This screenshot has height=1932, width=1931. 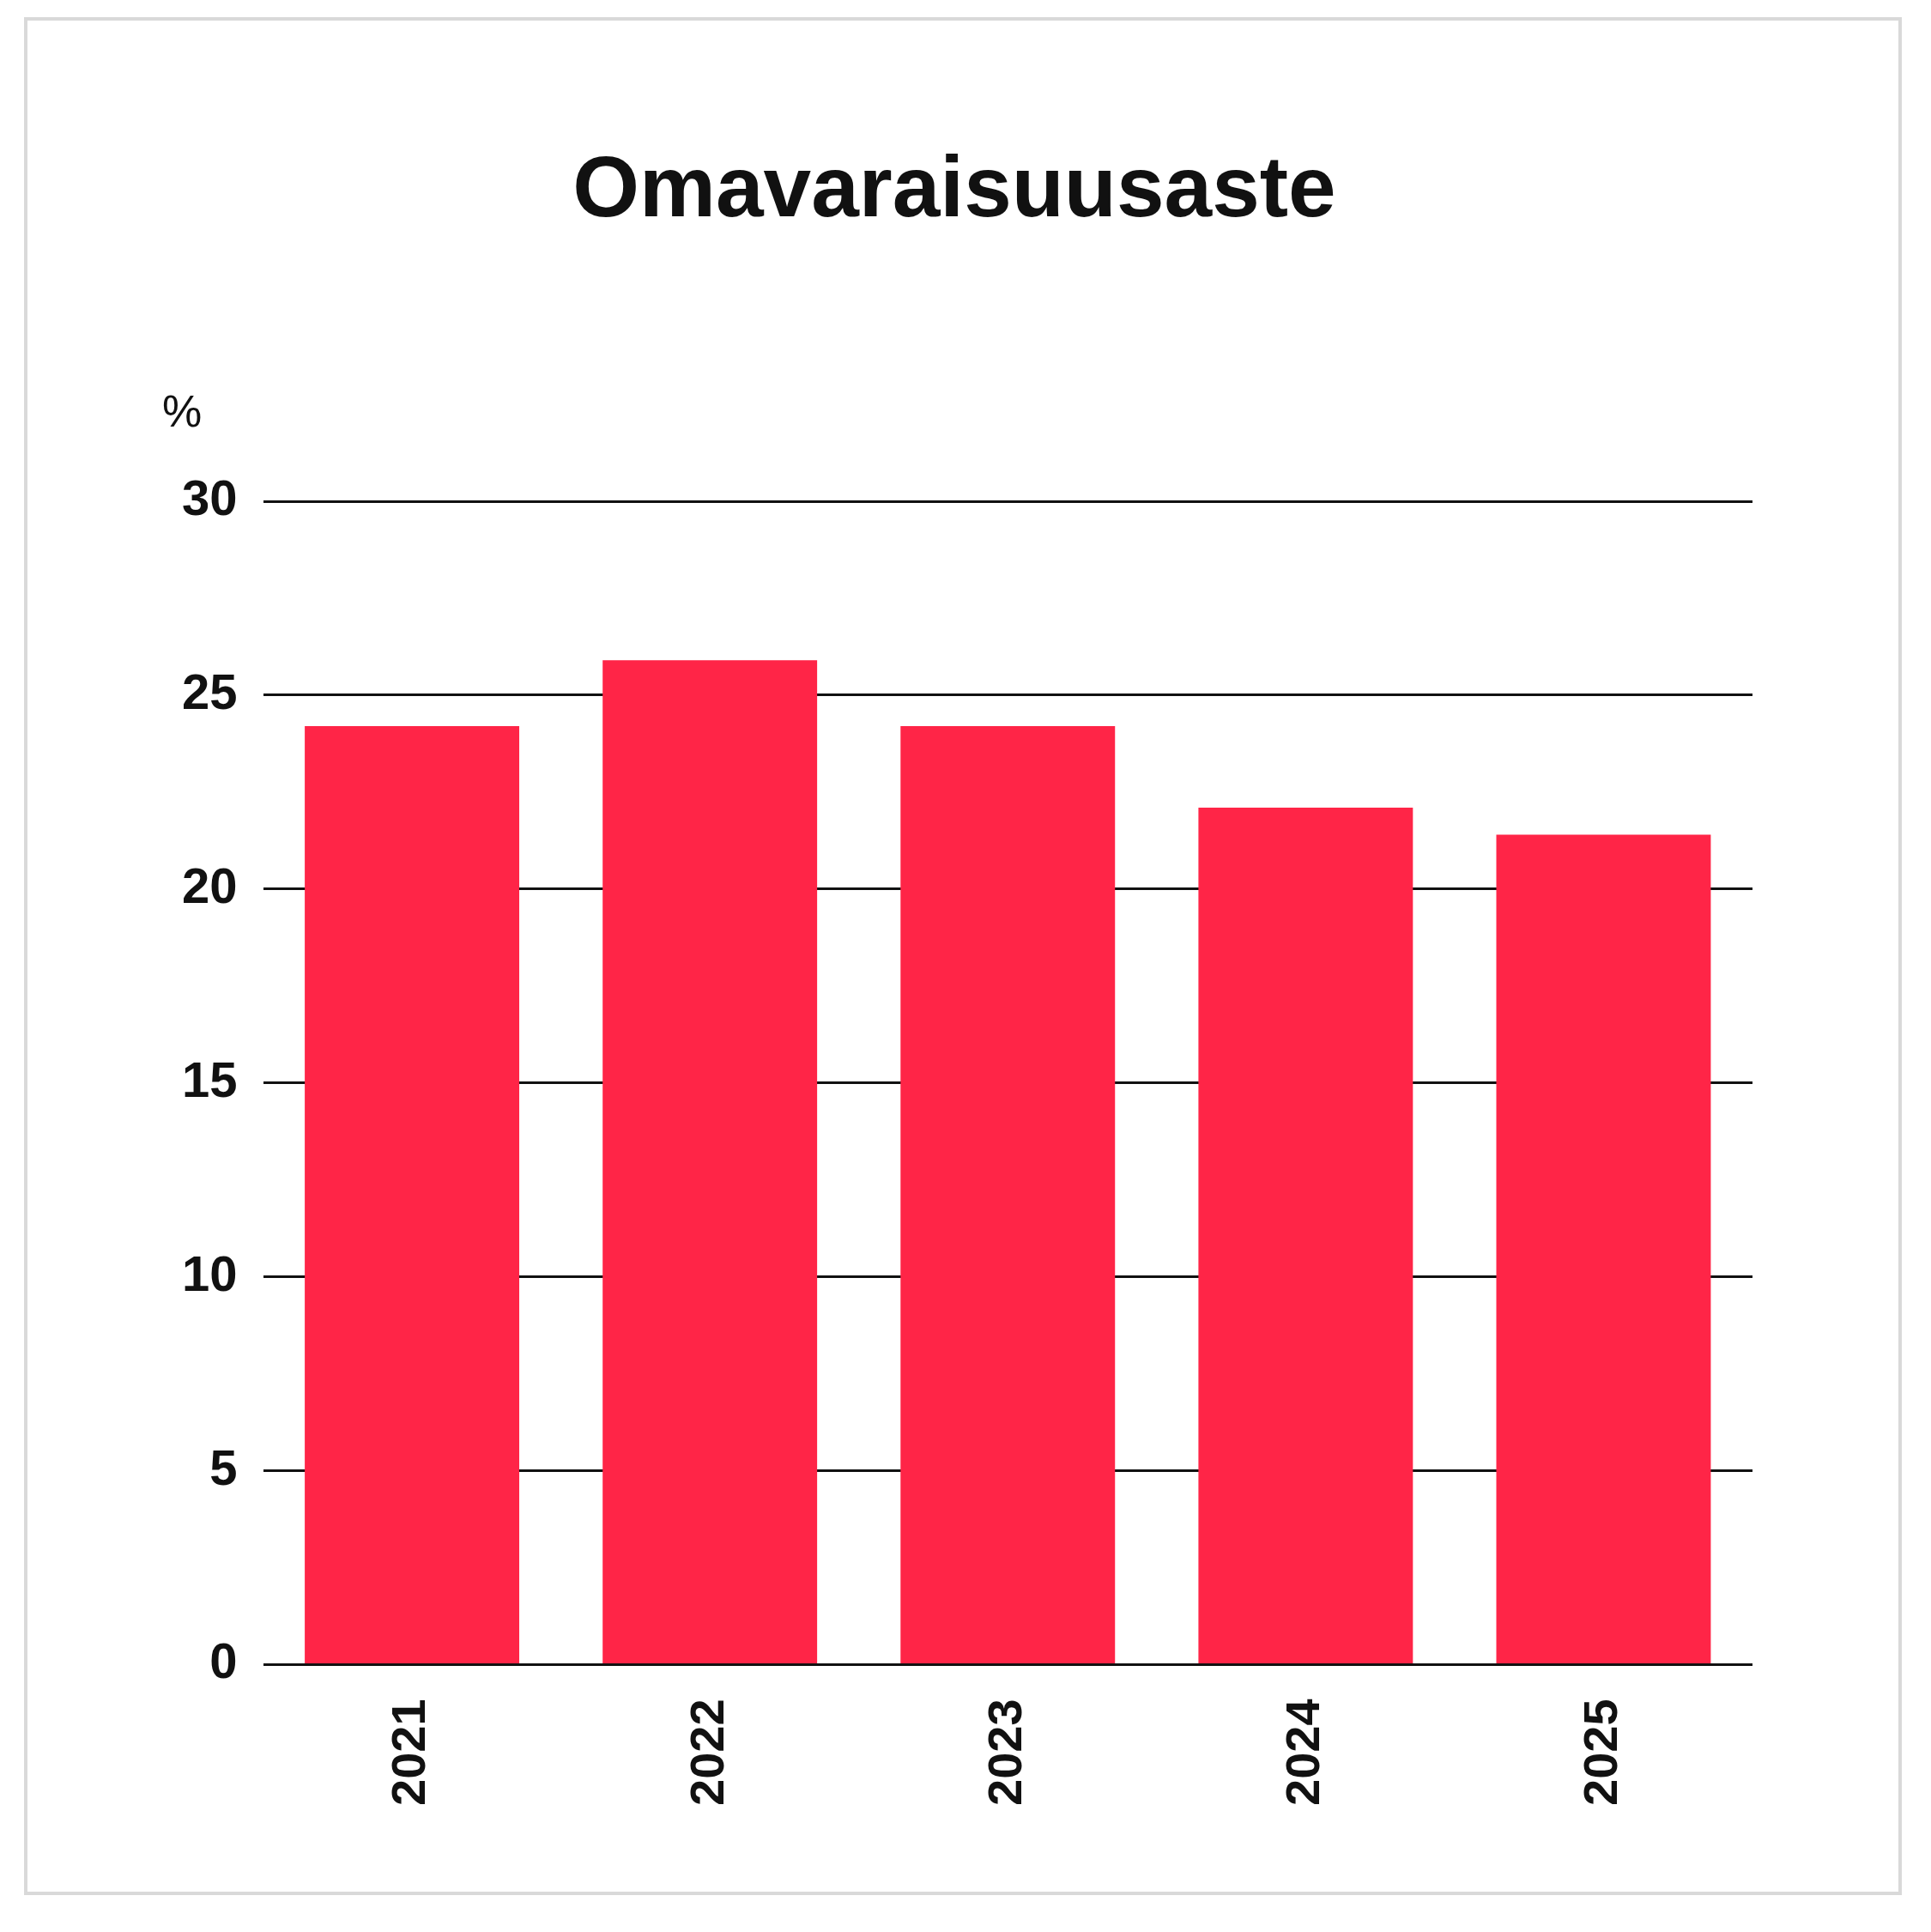 What do you see at coordinates (210, 1079) in the screenshot?
I see `y-tick-label: 15` at bounding box center [210, 1079].